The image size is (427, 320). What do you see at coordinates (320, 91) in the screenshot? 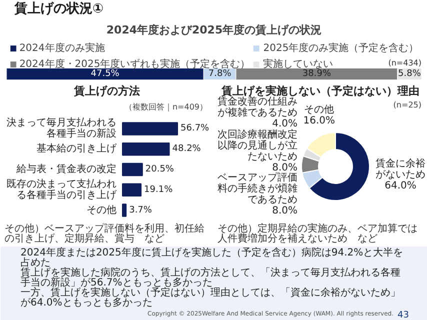
I see `chart-title: 賃上げを実施しない（予定はない）理由` at bounding box center [320, 91].